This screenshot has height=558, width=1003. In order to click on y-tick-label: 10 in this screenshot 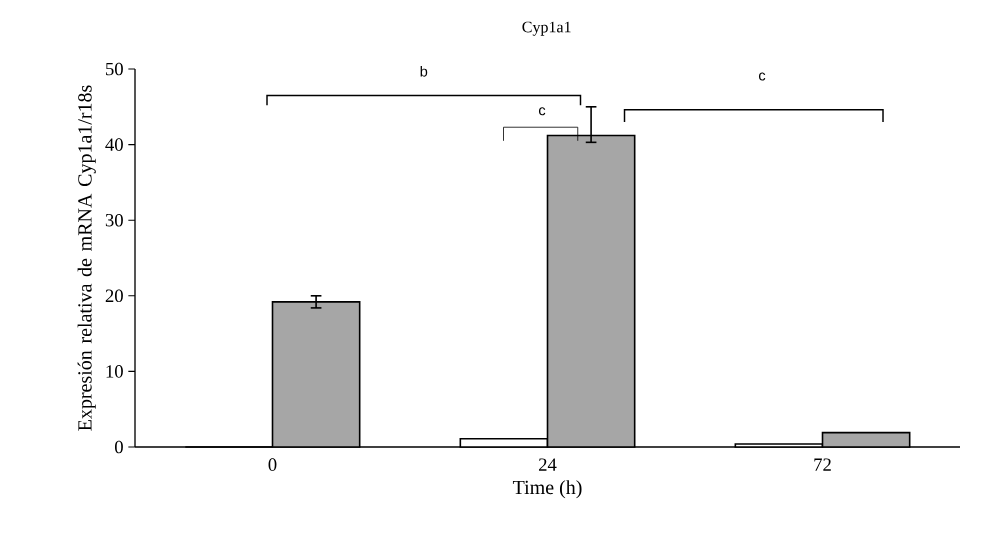, I will do `click(114, 371)`.